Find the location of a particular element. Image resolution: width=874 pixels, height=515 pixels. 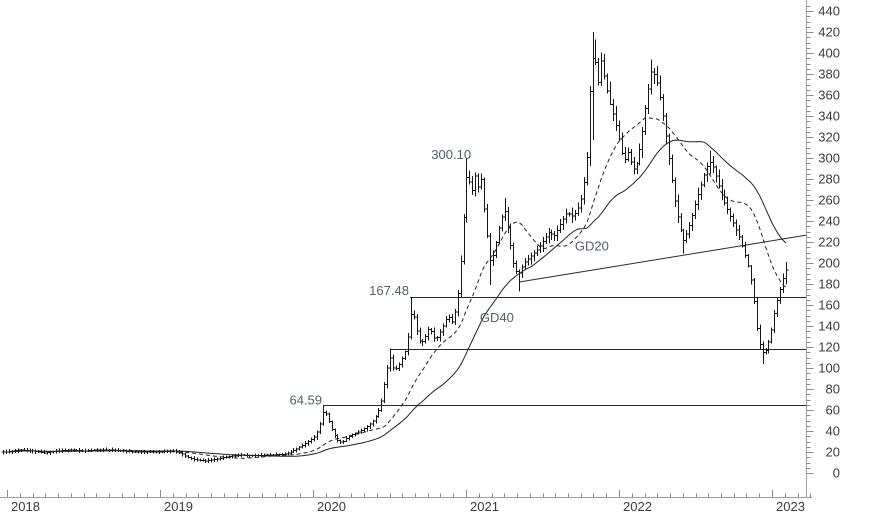

x-axis-year-label: 2018 is located at coordinates (25, 506).